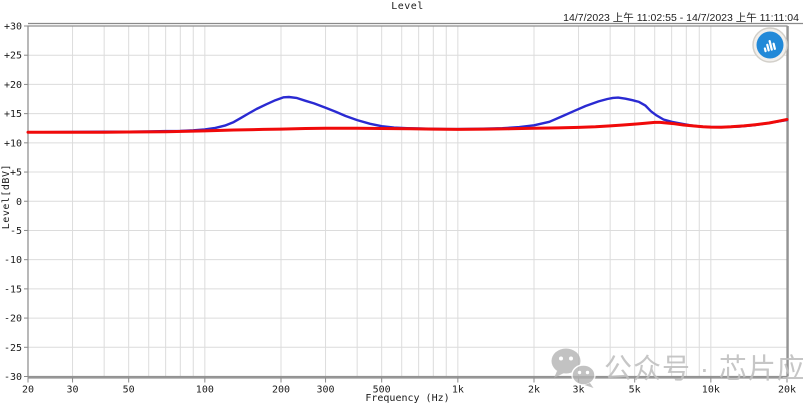 This screenshot has height=406, width=803. Describe the element at coordinates (129, 390) in the screenshot. I see `x-tick-label: 50` at that location.